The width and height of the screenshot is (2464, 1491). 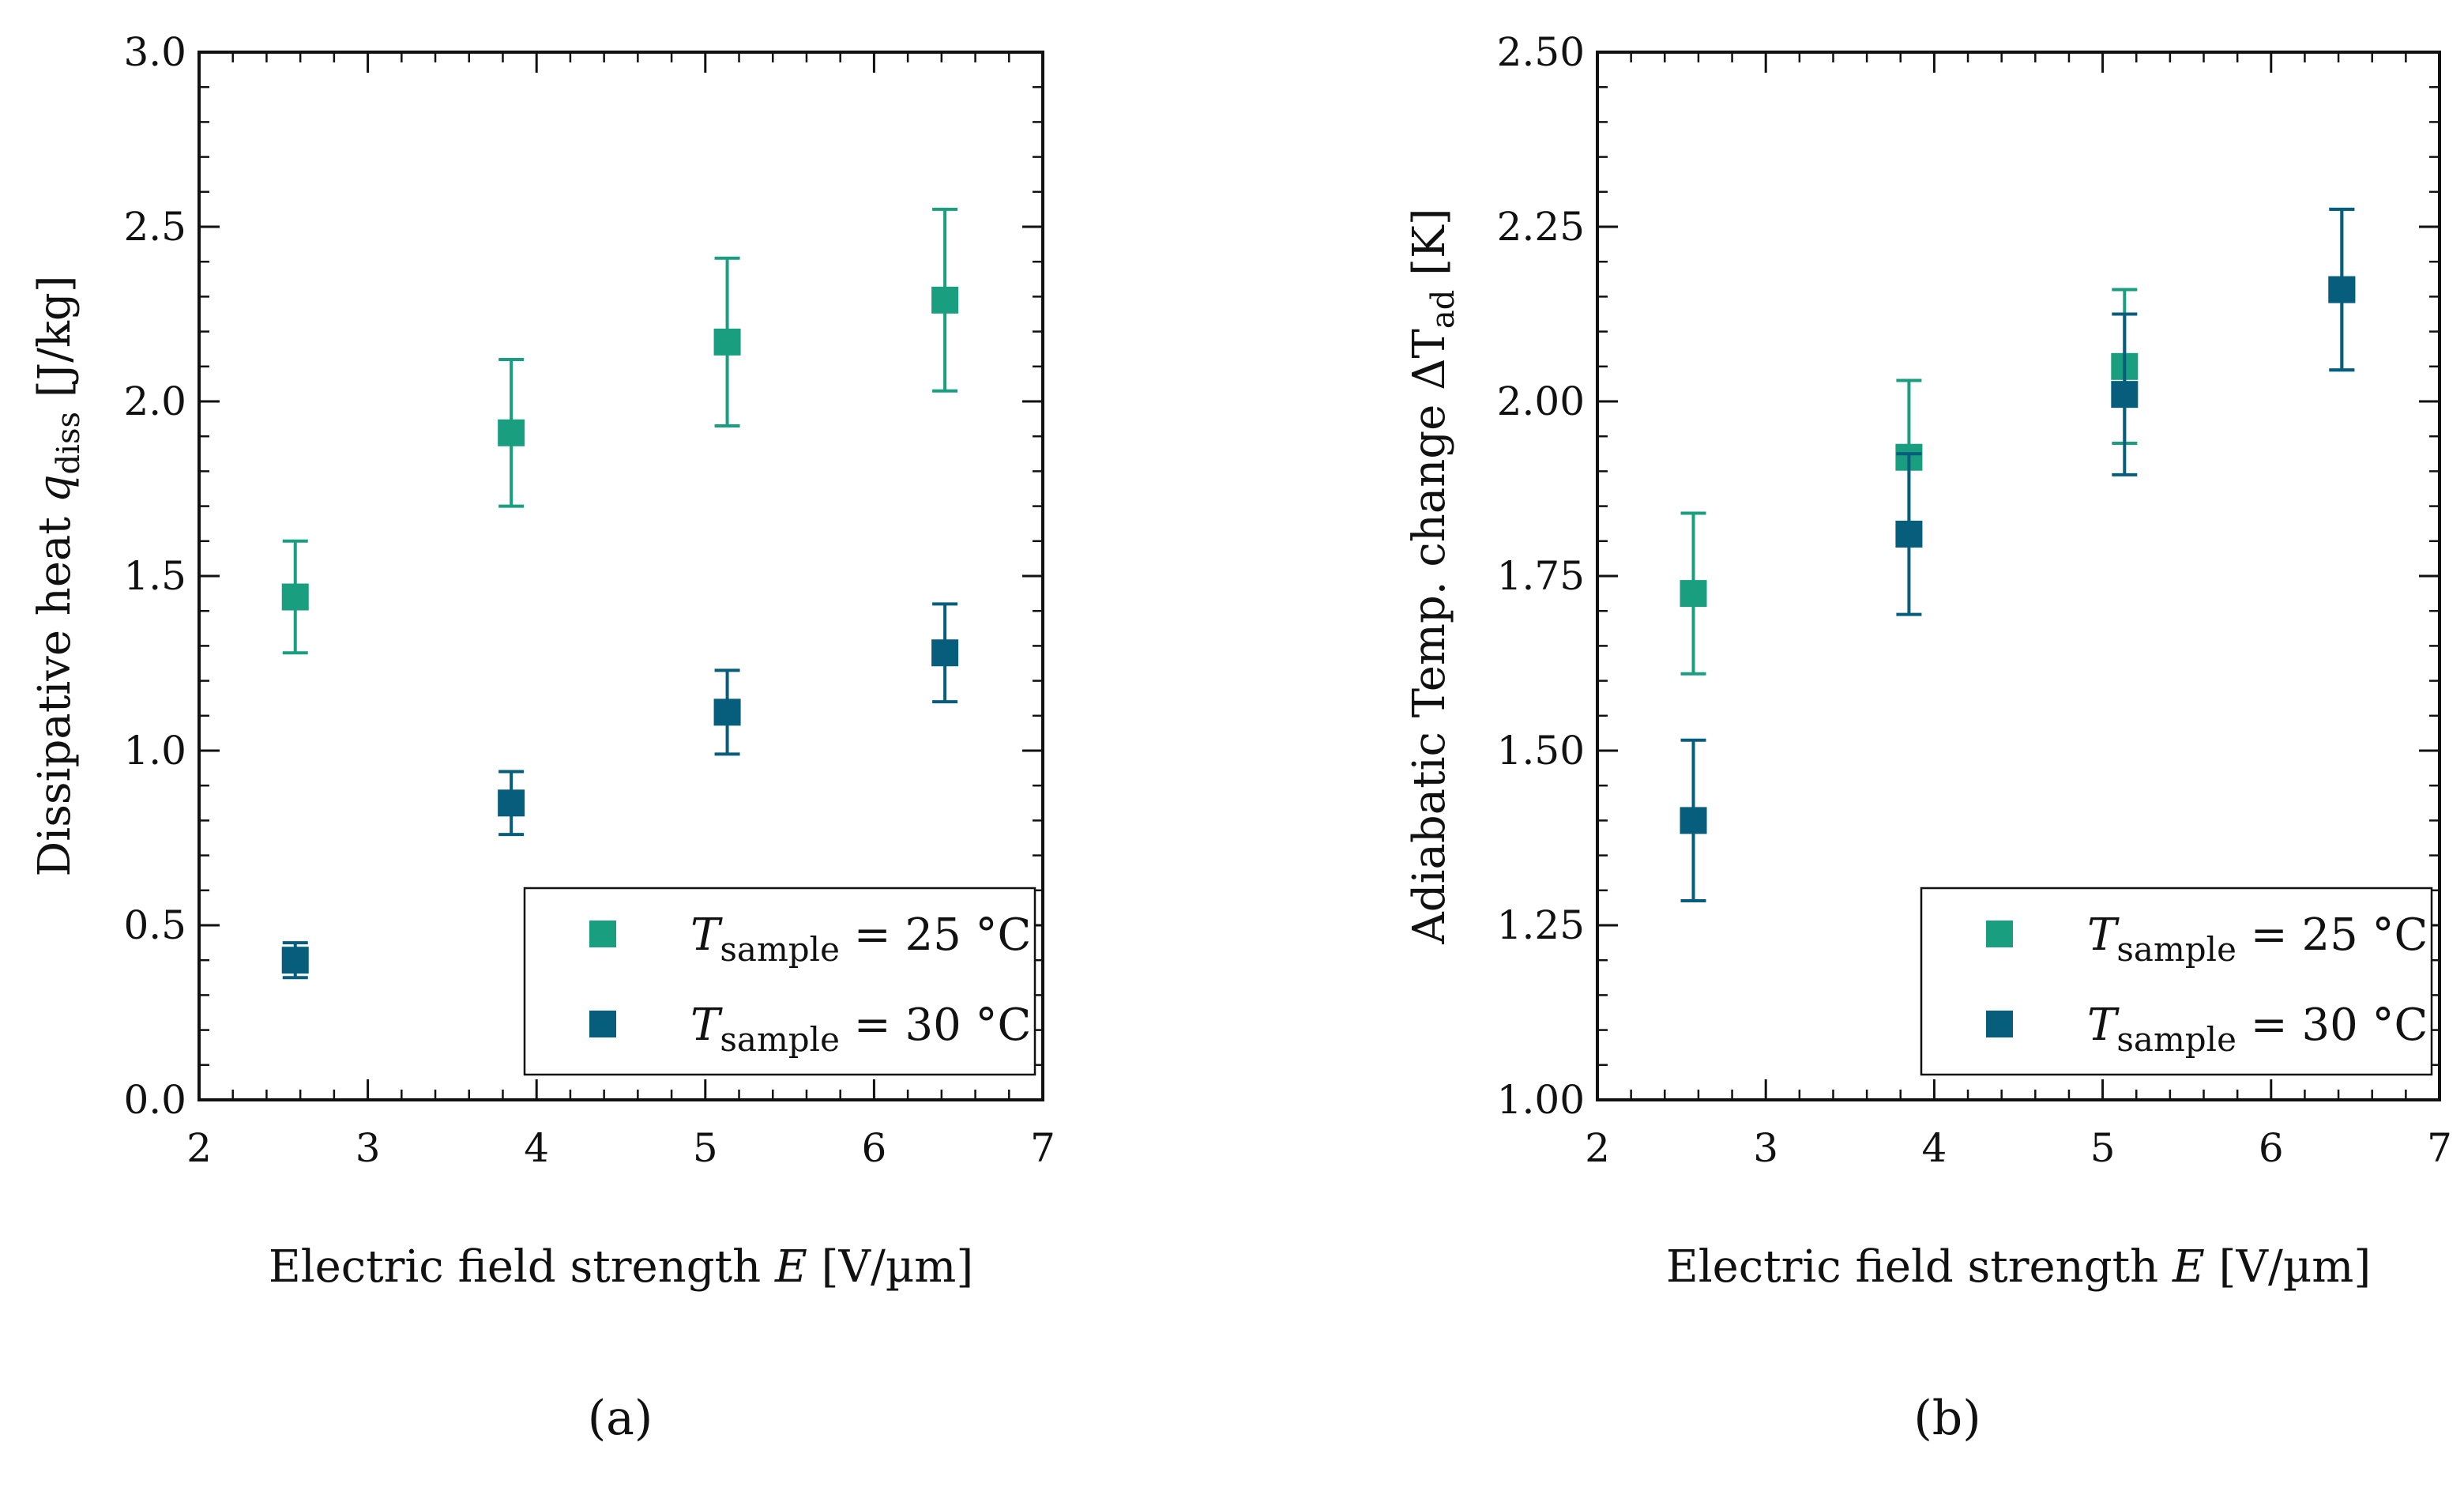 I want to click on y-axis-label-unit: [J/kg], so click(x=55, y=343).